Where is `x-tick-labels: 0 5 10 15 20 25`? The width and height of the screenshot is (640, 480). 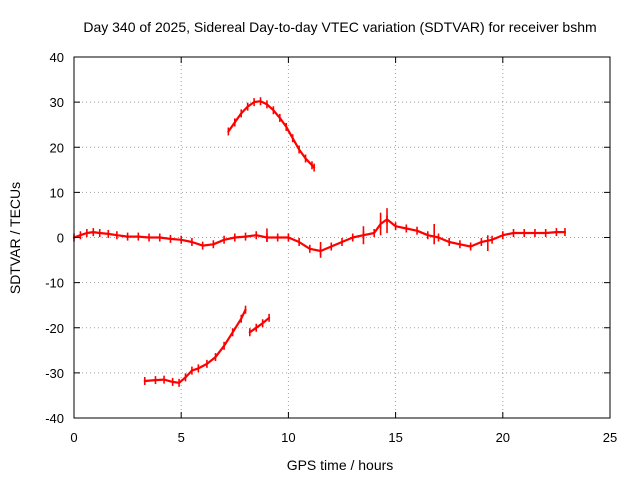 x-tick-labels: 0 5 10 15 20 25 is located at coordinates (343, 437).